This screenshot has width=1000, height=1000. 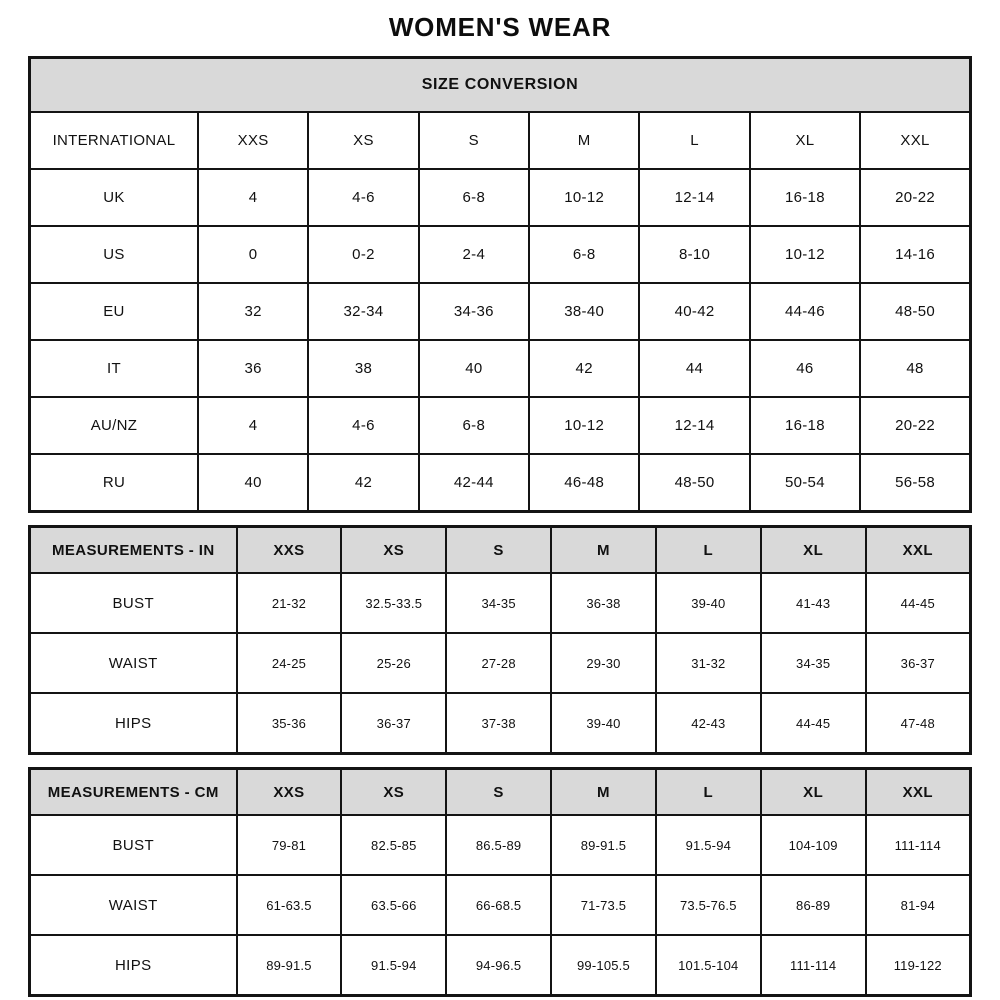 I want to click on measurements-in-header-row: MEASUREMENTS - IN XXS XS S M L XL XXL, so click(x=500, y=549).